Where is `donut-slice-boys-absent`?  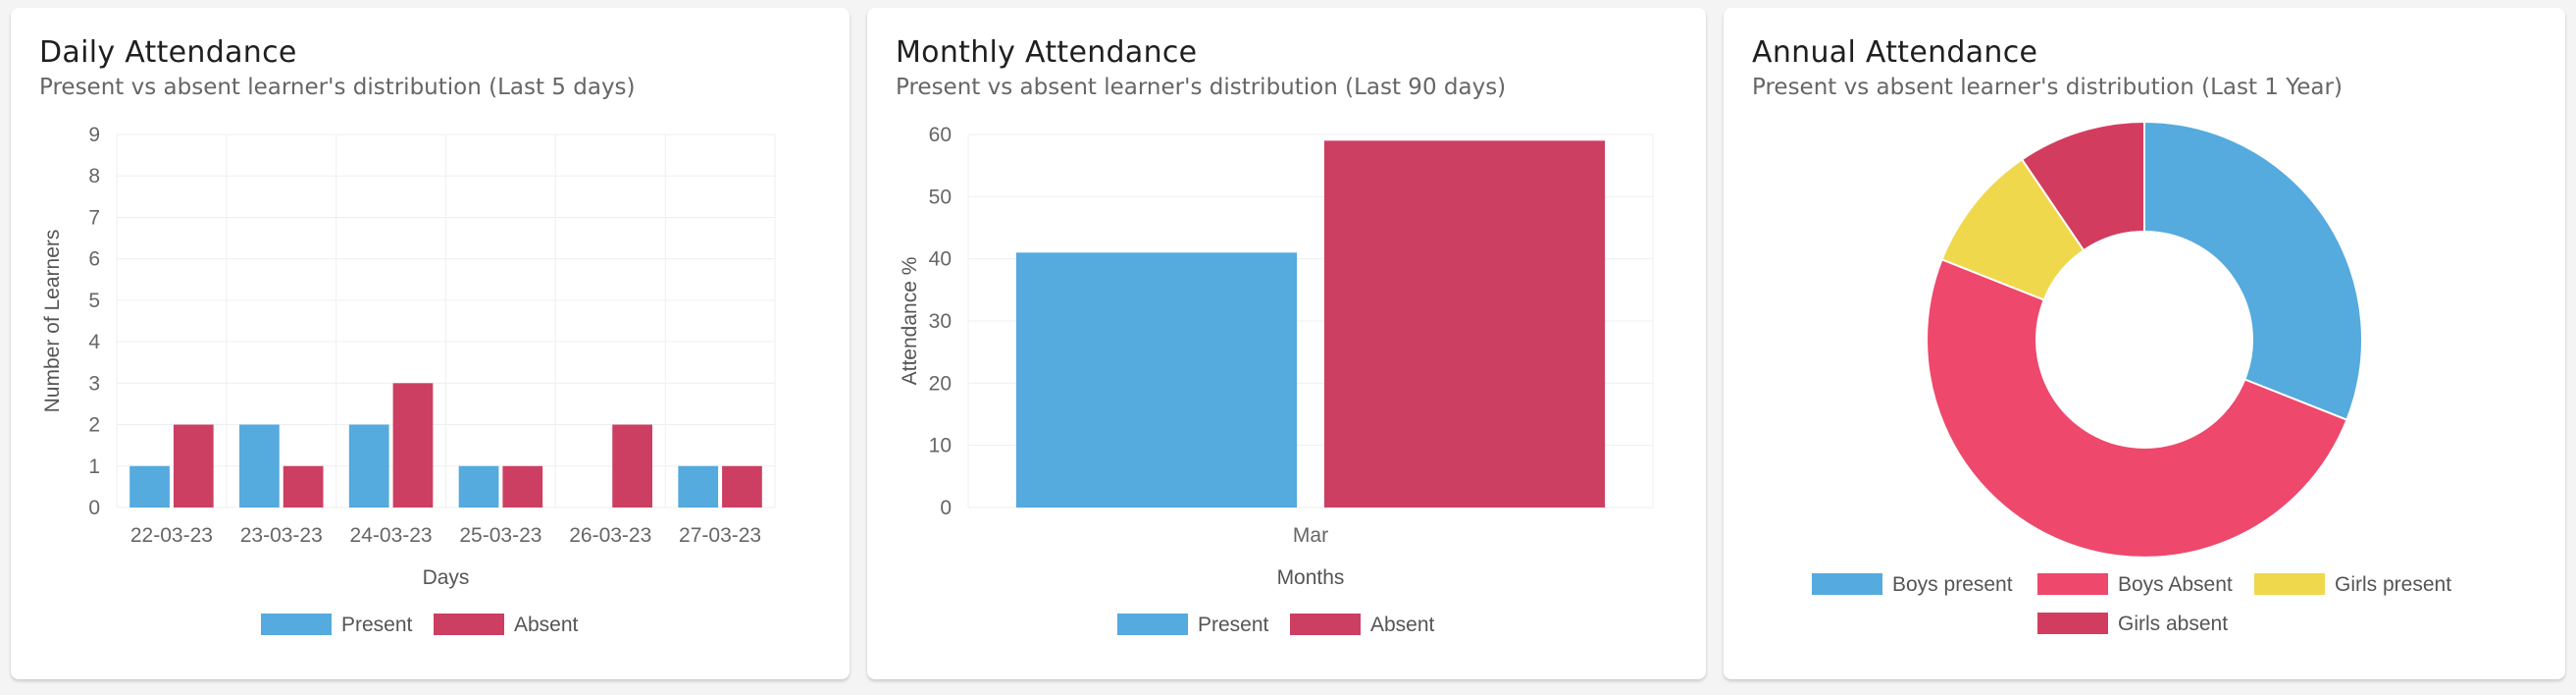
donut-slice-boys-absent is located at coordinates (2137, 408).